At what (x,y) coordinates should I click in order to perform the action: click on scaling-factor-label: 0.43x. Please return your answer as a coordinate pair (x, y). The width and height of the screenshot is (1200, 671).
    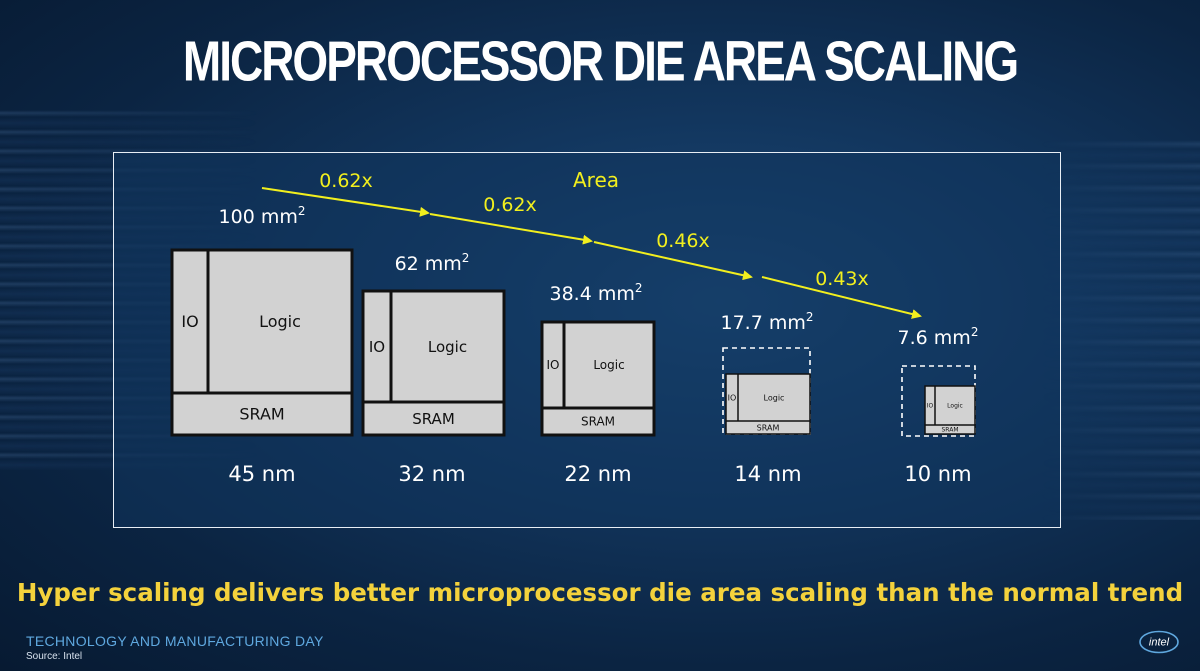
    Looking at the image, I should click on (842, 279).